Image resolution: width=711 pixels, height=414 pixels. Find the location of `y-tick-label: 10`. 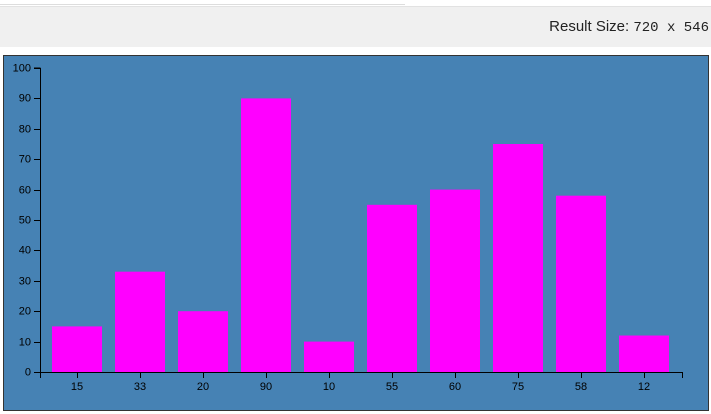

y-tick-label: 10 is located at coordinates (25, 342).